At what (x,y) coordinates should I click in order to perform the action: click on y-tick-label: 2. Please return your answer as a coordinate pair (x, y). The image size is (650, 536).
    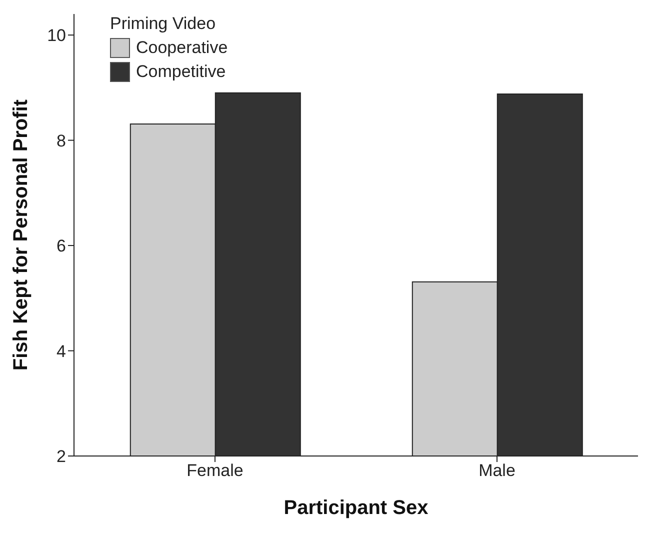
    Looking at the image, I should click on (61, 456).